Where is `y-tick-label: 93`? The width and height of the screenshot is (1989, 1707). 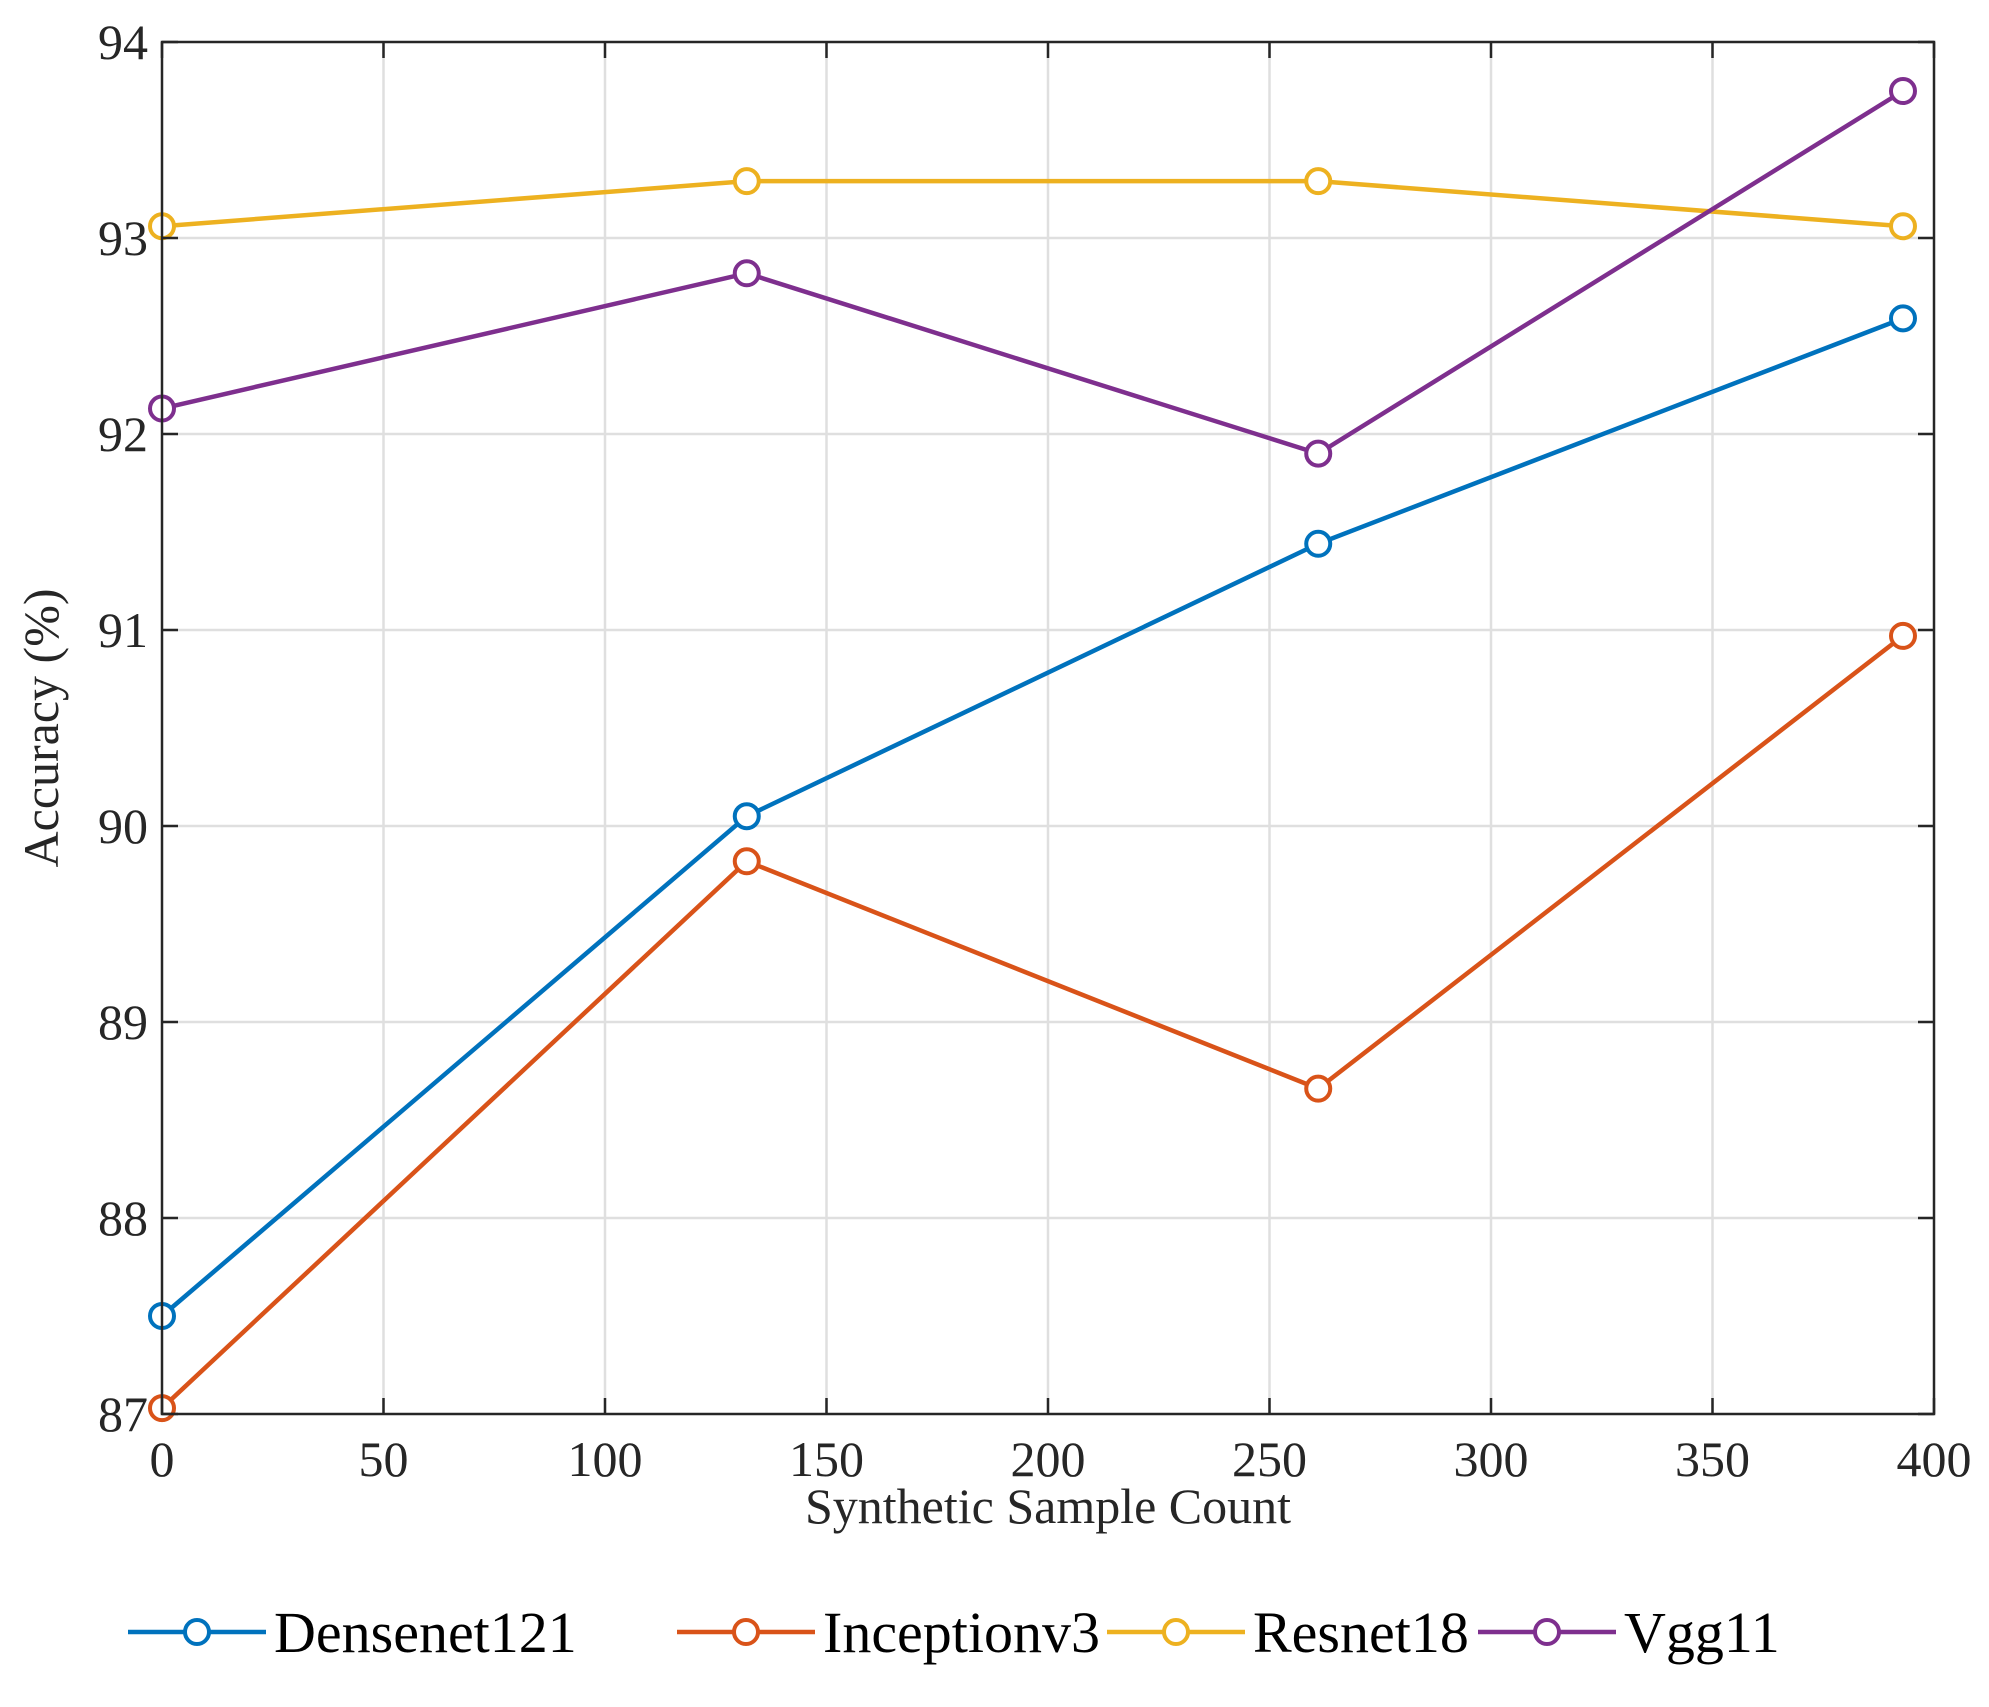 y-tick-label: 93 is located at coordinates (123, 238).